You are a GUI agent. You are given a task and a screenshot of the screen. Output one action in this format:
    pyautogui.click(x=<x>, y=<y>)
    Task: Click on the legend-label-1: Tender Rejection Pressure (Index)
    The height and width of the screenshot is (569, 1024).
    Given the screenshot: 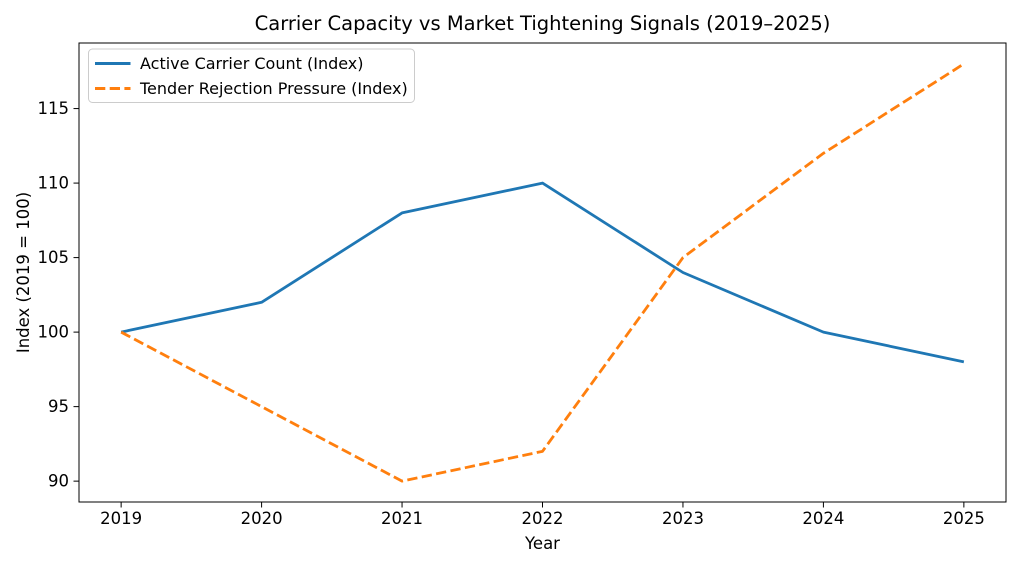 What is the action you would take?
    pyautogui.click(x=273, y=88)
    